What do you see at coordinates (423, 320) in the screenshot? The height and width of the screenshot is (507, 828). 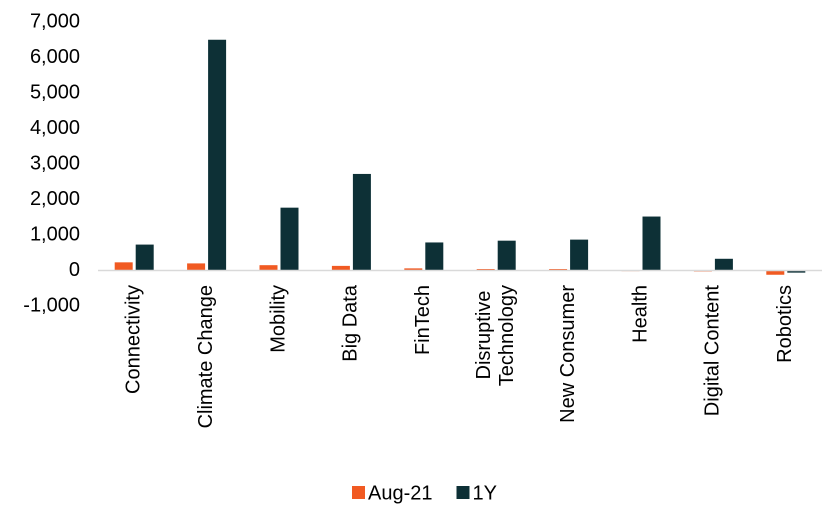 I see `x-tick-label: FinTech` at bounding box center [423, 320].